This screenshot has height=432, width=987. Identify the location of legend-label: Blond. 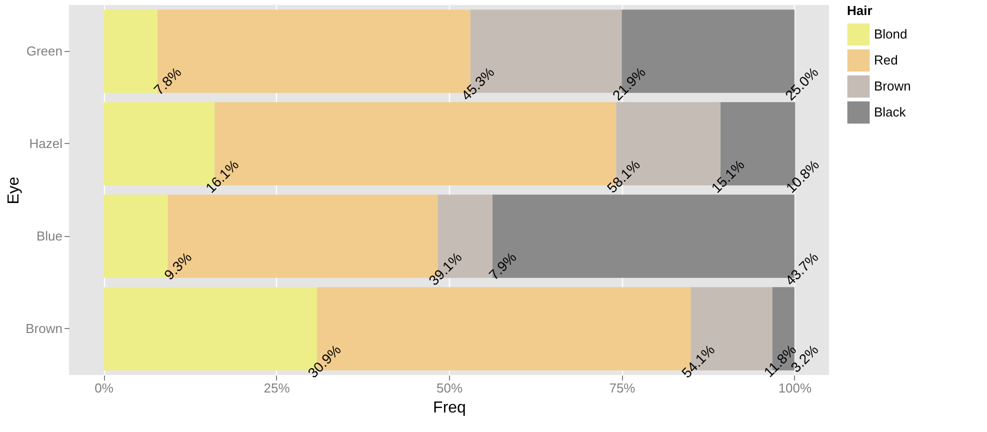
(891, 34).